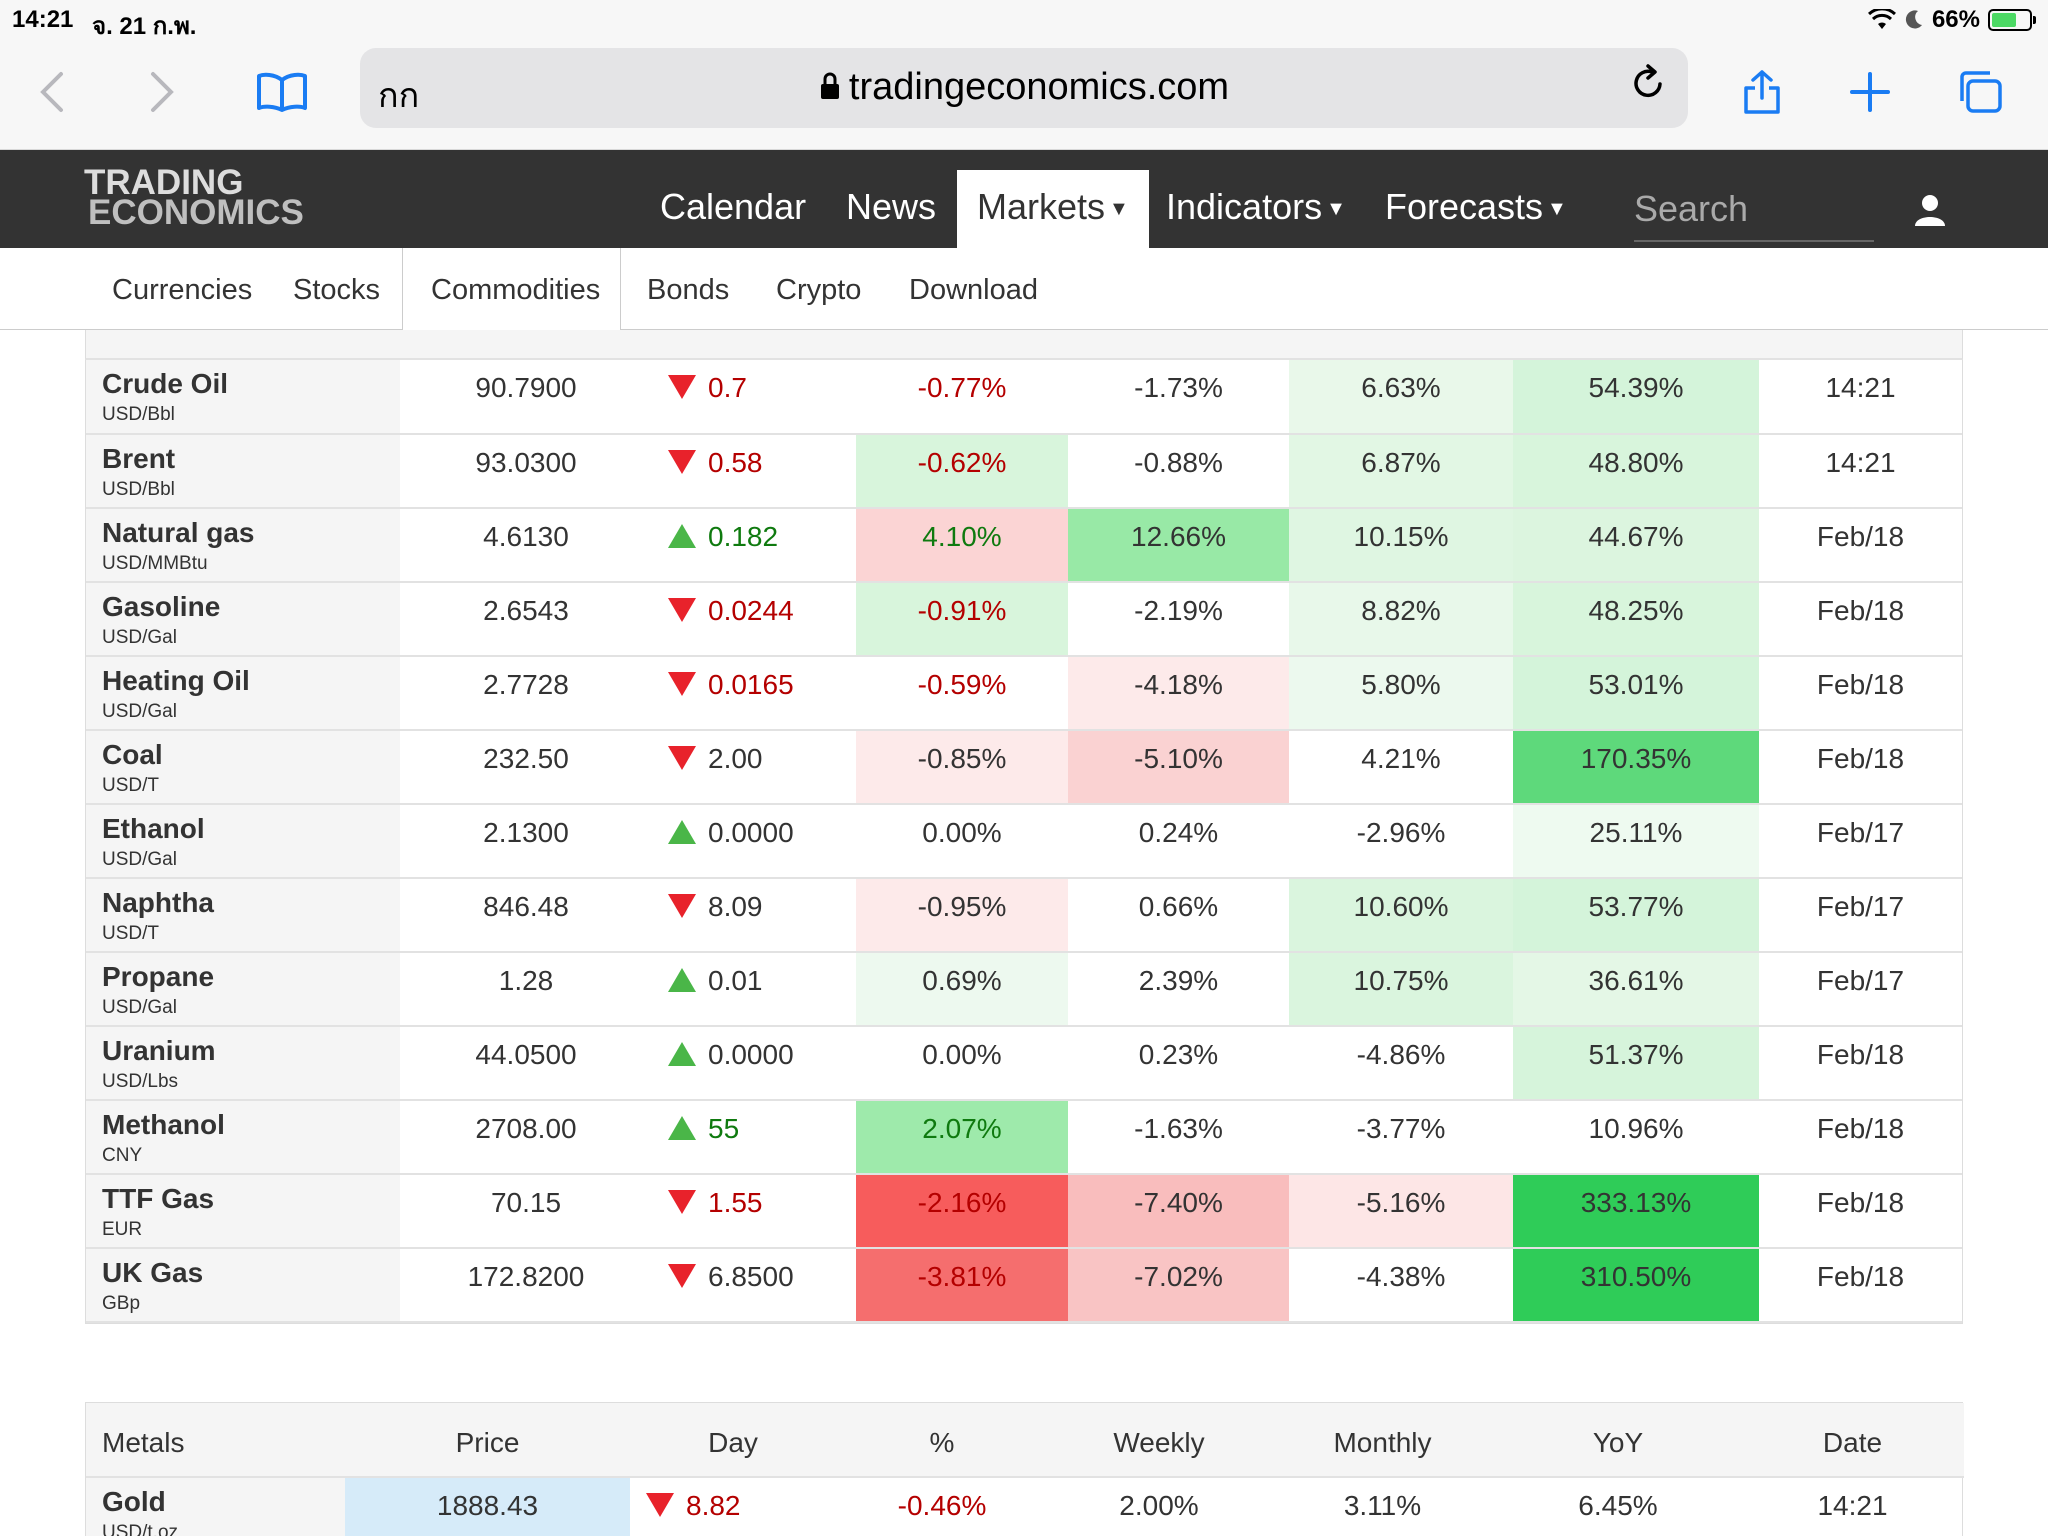  I want to click on commodity-name-cell: UK Gas GBp, so click(243, 1285).